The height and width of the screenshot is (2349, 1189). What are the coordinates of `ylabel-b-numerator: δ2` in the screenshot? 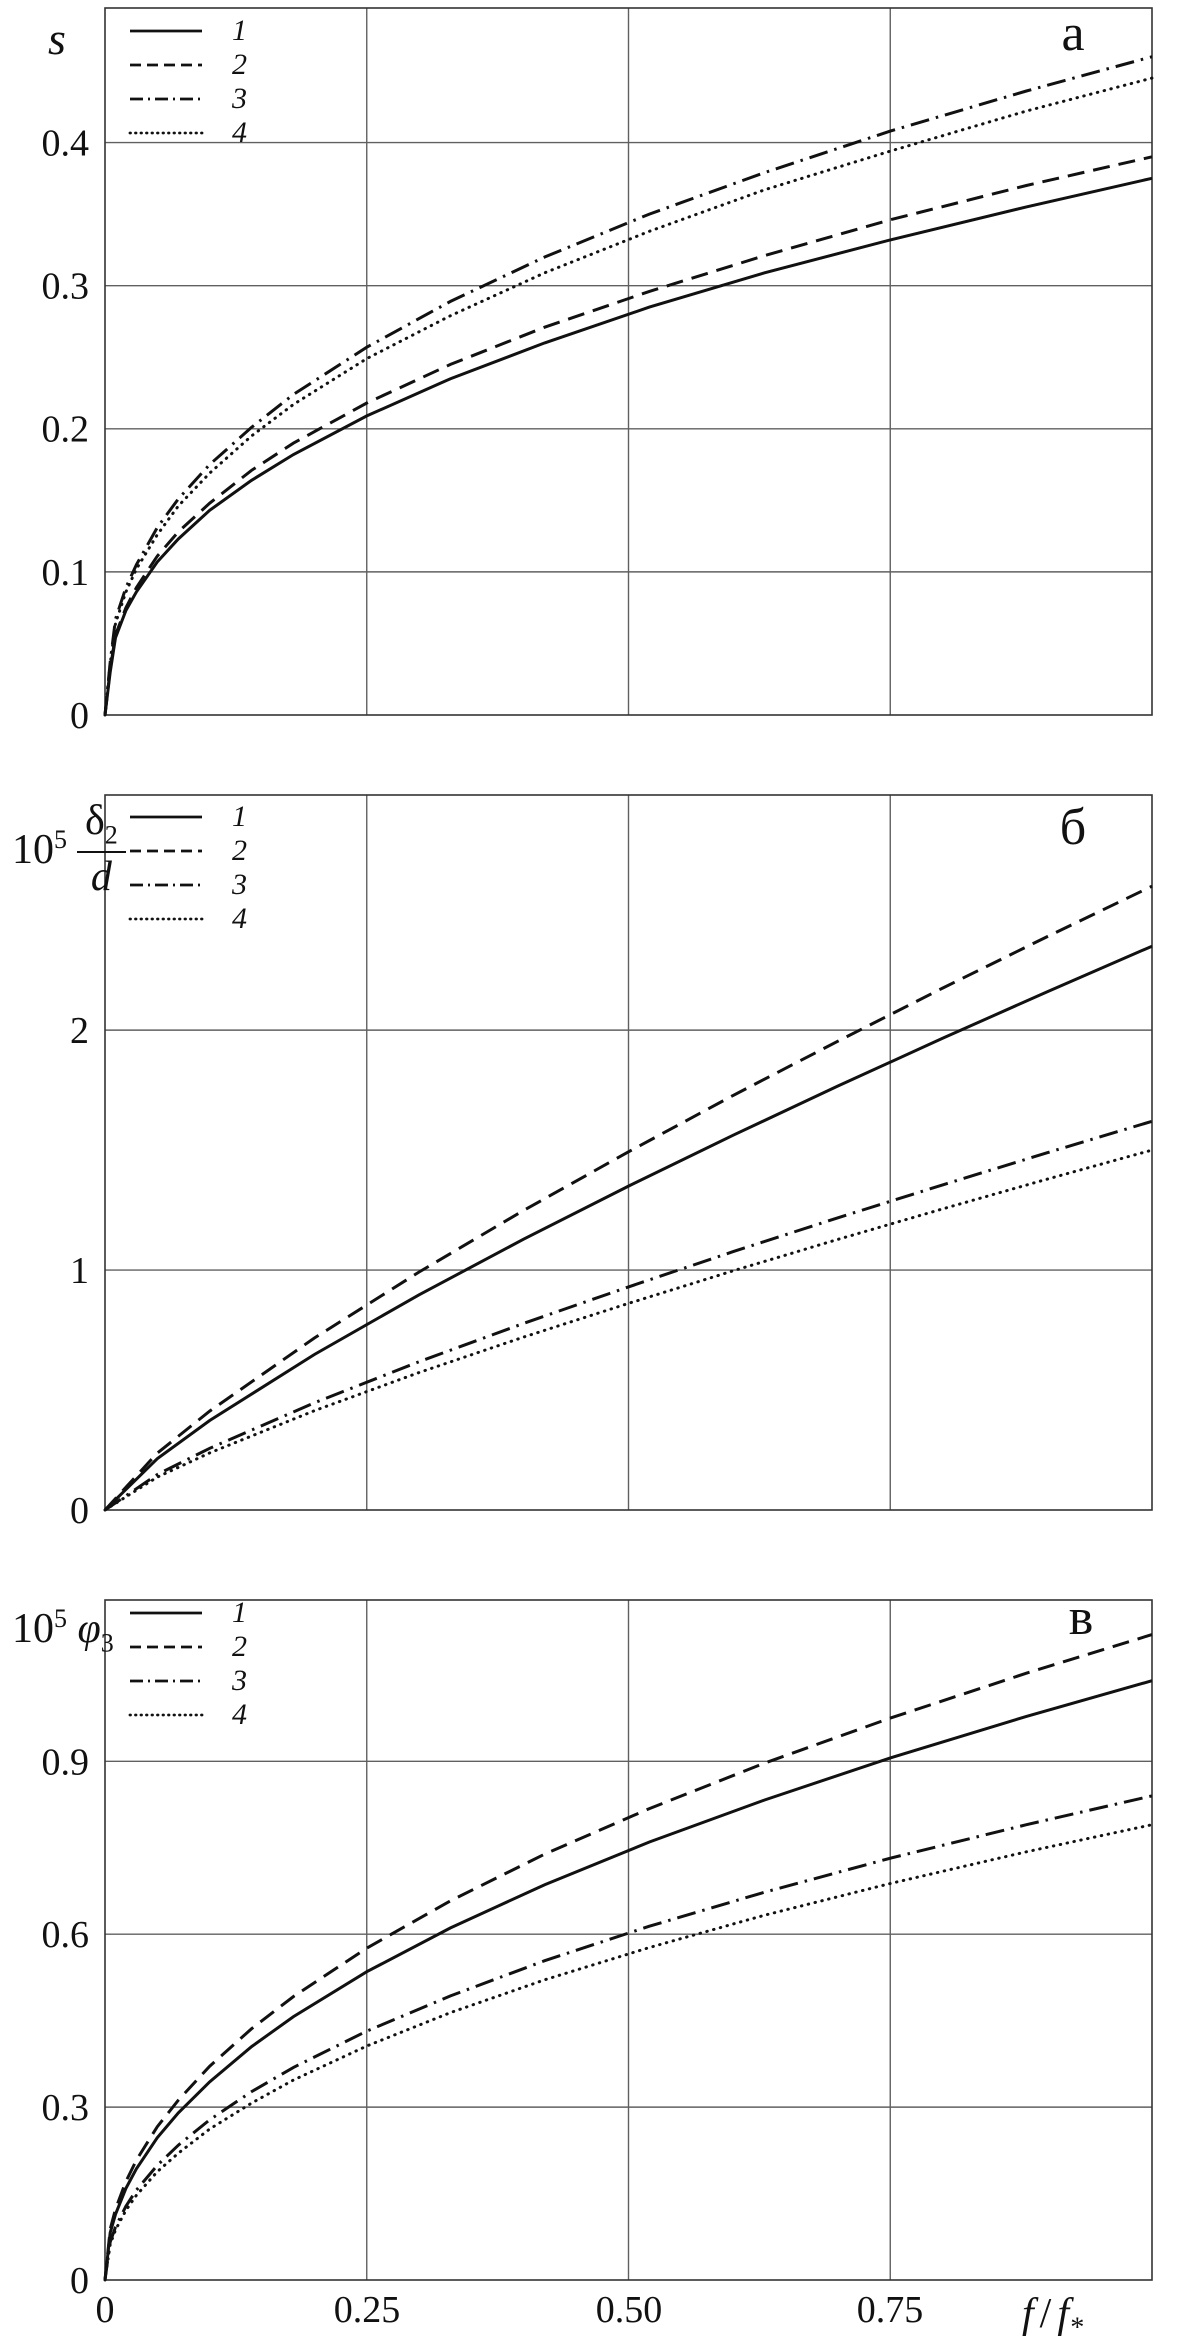 It's located at (101, 826).